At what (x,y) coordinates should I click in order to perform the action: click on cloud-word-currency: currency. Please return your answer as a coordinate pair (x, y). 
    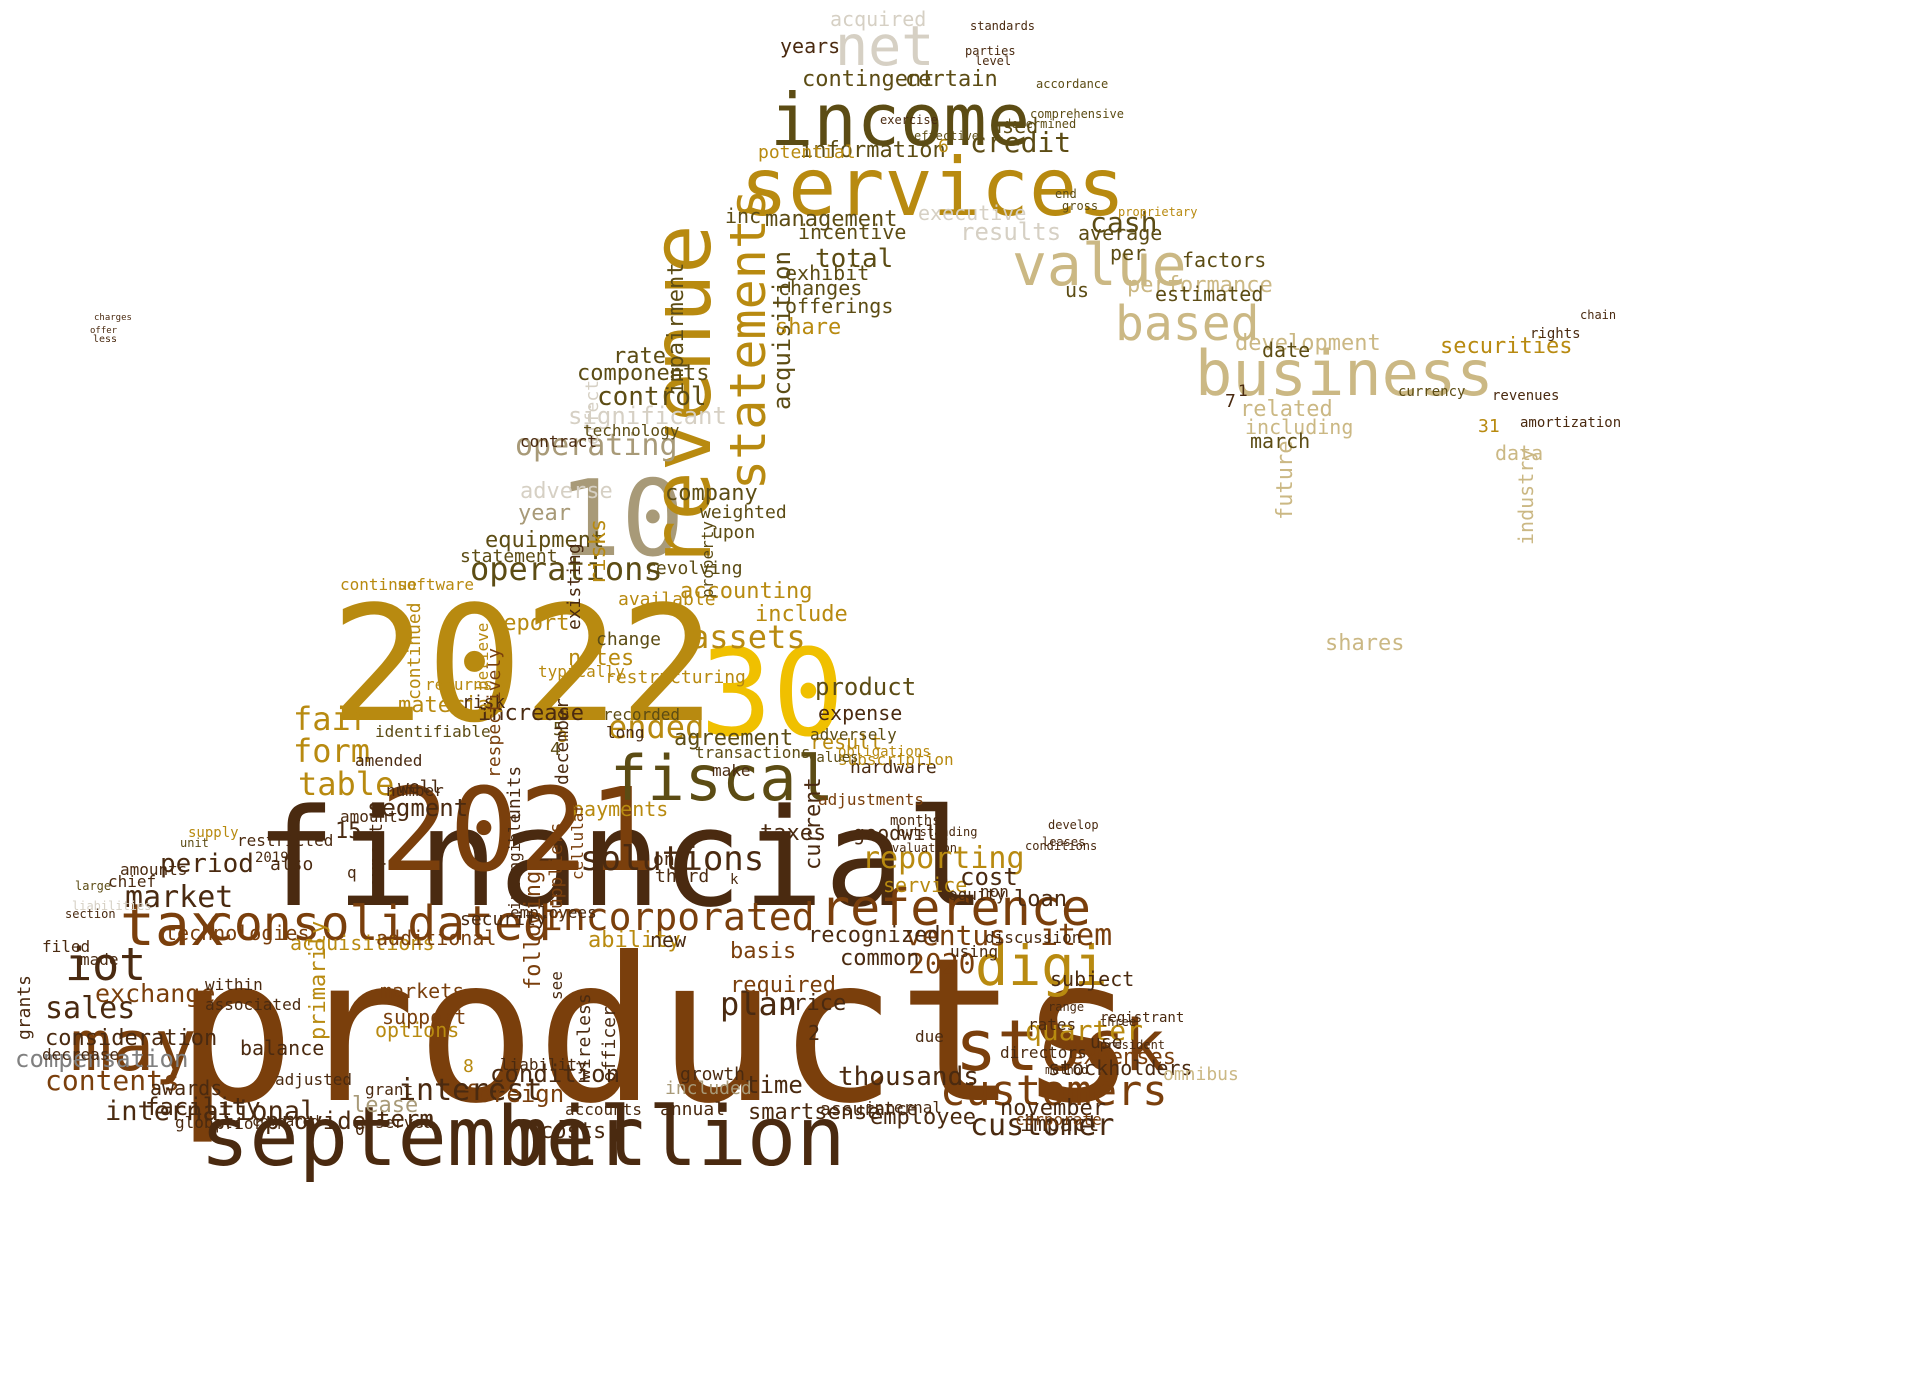
    Looking at the image, I should click on (1431, 392).